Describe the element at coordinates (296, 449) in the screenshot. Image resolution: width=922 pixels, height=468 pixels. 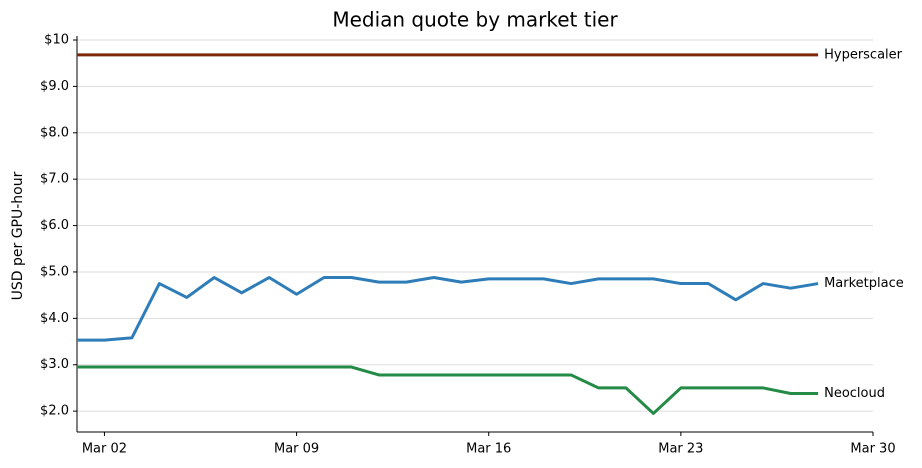
I see `x-tick-label: Mar 09` at that location.